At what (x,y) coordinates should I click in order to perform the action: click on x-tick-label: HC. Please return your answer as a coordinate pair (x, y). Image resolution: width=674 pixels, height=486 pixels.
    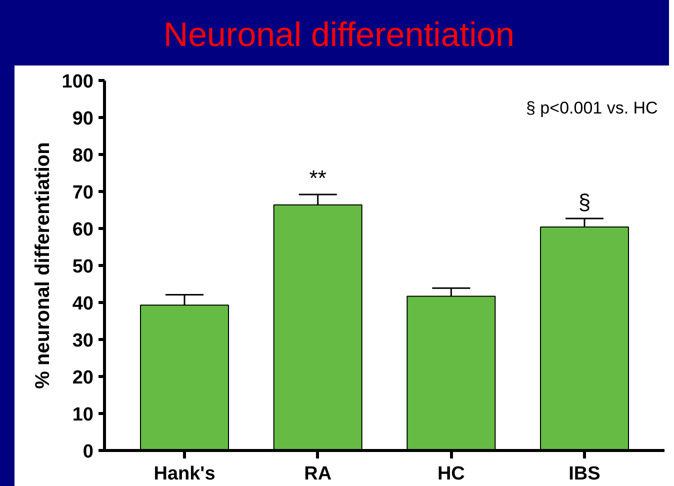
    Looking at the image, I should click on (451, 474).